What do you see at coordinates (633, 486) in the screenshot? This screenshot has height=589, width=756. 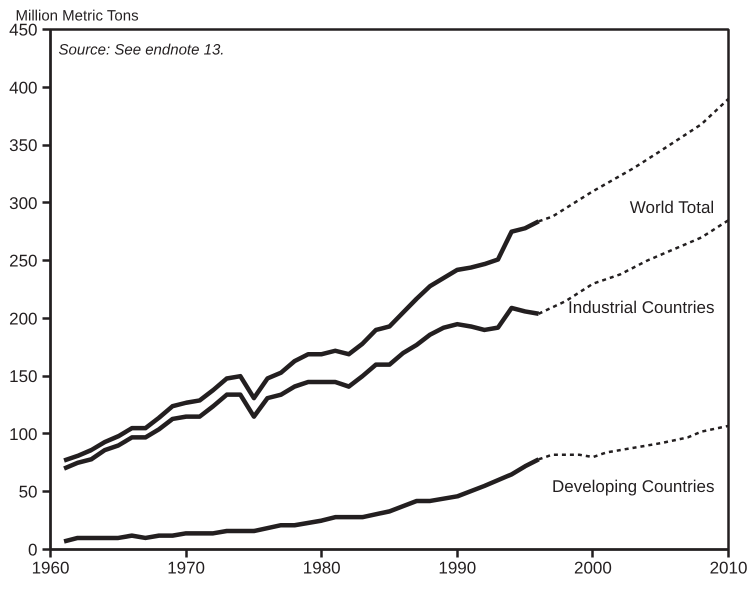 I see `series-label: Developing Countries` at bounding box center [633, 486].